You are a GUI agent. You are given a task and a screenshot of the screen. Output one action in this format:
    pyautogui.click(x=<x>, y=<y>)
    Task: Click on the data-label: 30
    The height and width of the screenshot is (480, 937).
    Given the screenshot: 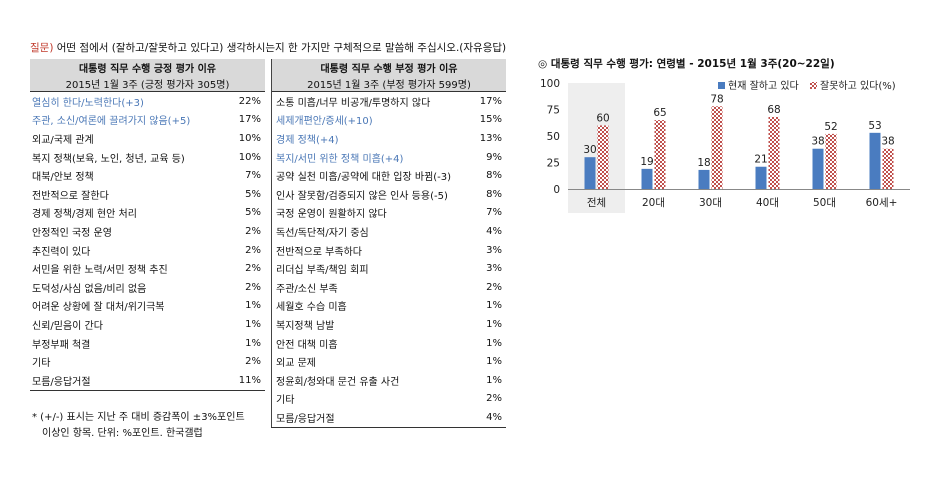 What is the action you would take?
    pyautogui.click(x=589, y=150)
    